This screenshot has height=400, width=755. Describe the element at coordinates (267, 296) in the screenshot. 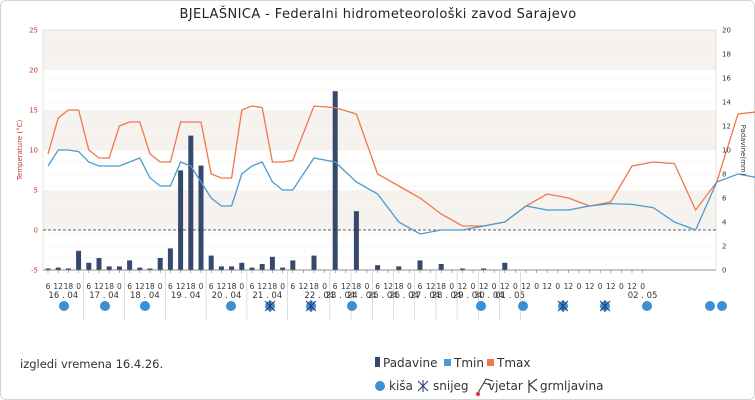

I see `date-tick-label: 21 . 04` at that location.